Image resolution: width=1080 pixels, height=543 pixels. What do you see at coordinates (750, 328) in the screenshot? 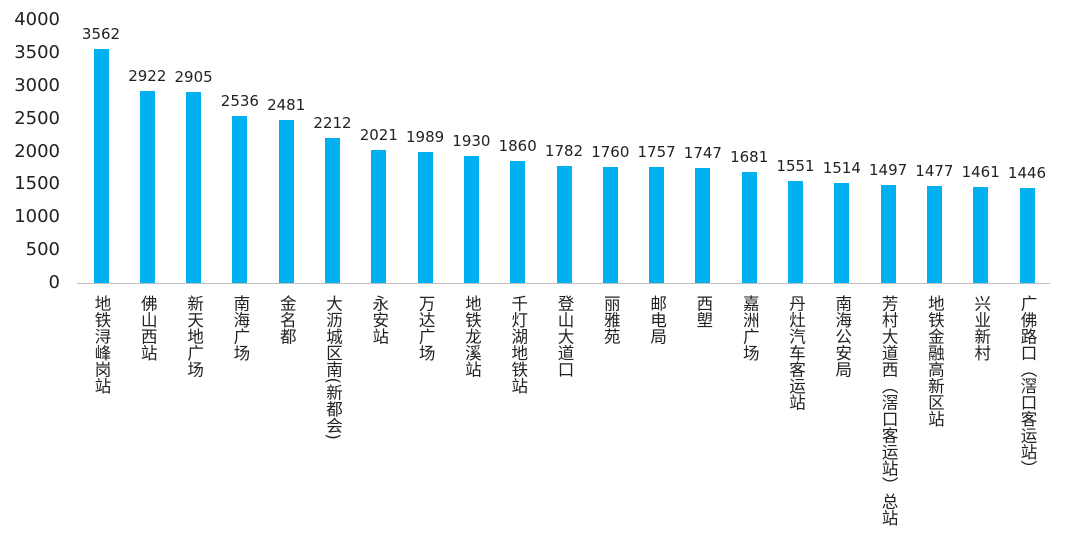
I see `x-tick-label: 嘉洲广场` at bounding box center [750, 328].